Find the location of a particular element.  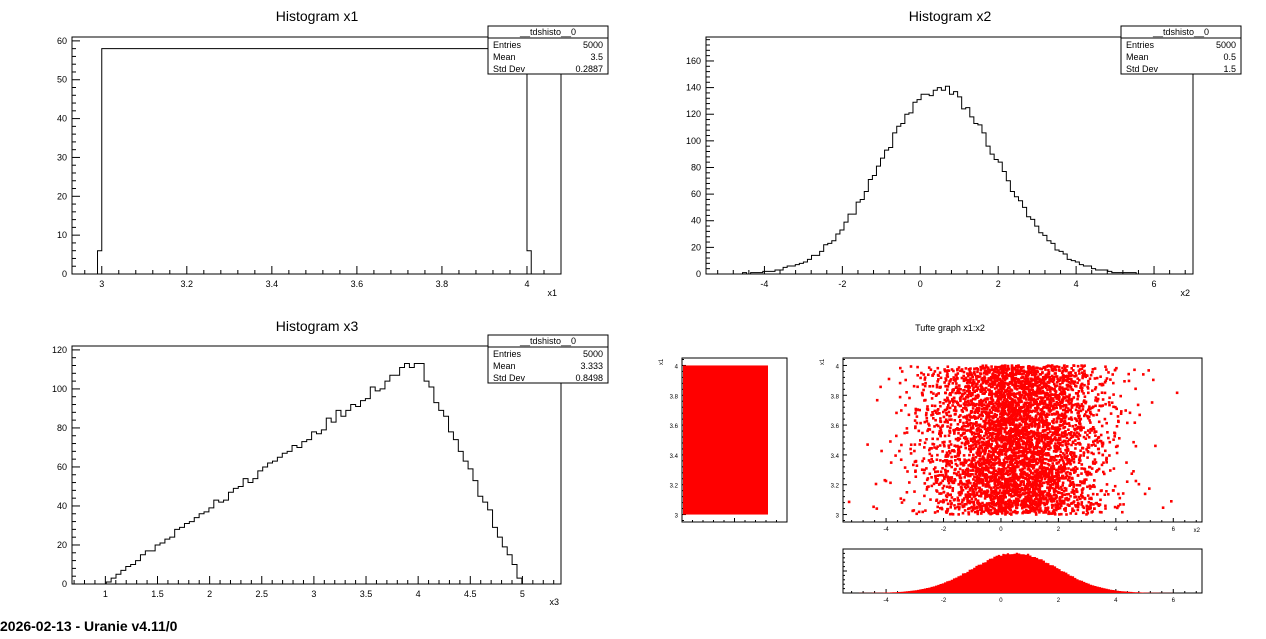

y-tick-label: 3.6 is located at coordinates (674, 427).